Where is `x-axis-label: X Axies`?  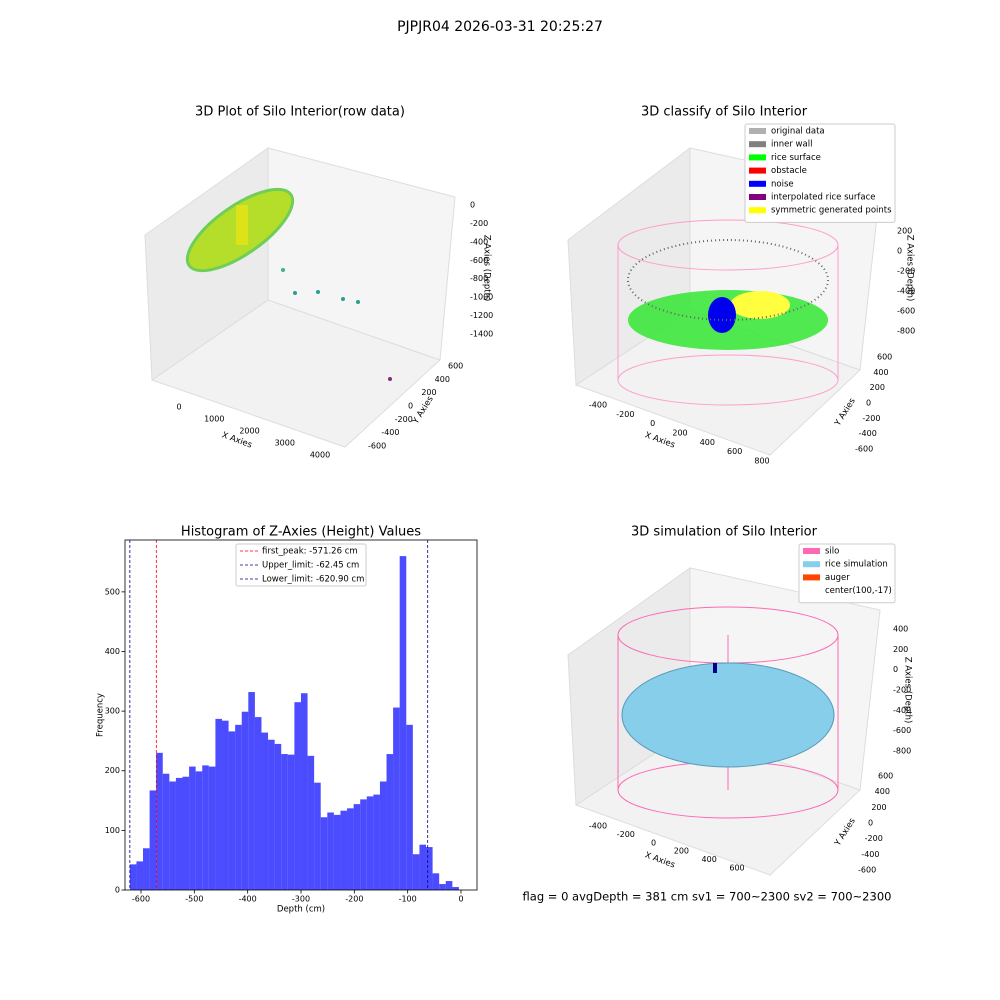
x-axis-label: X Axies is located at coordinates (659, 860).